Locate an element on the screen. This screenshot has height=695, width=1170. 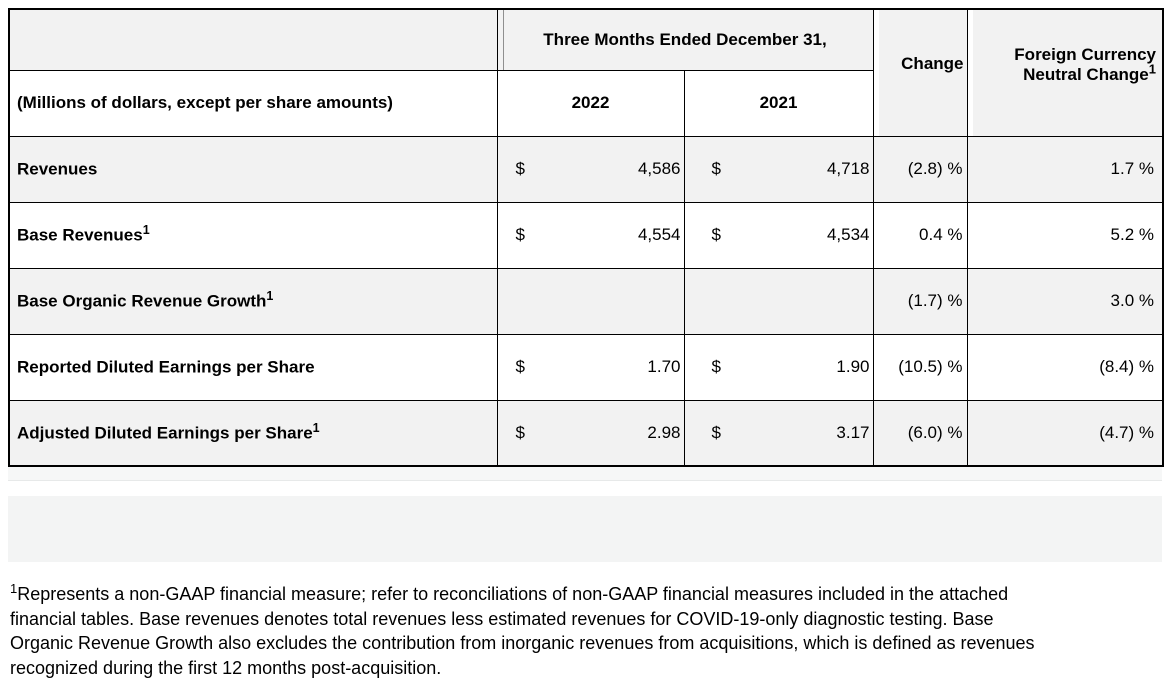
period-header-label: Three Months Ended December 31, is located at coordinates (685, 39).